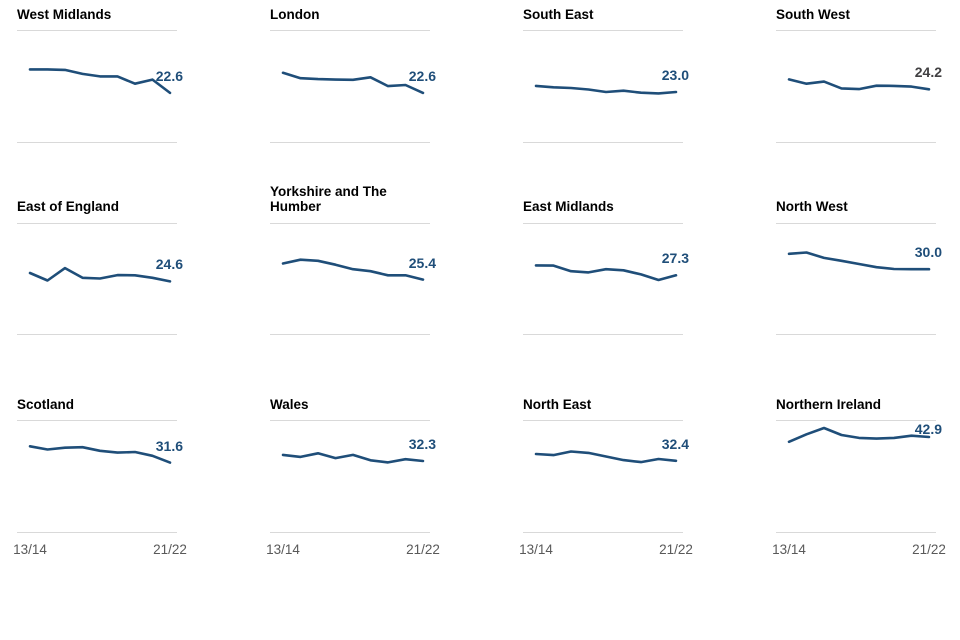 The height and width of the screenshot is (640, 960). Describe the element at coordinates (675, 444) in the screenshot. I see `latest-value-label: 32.4` at that location.